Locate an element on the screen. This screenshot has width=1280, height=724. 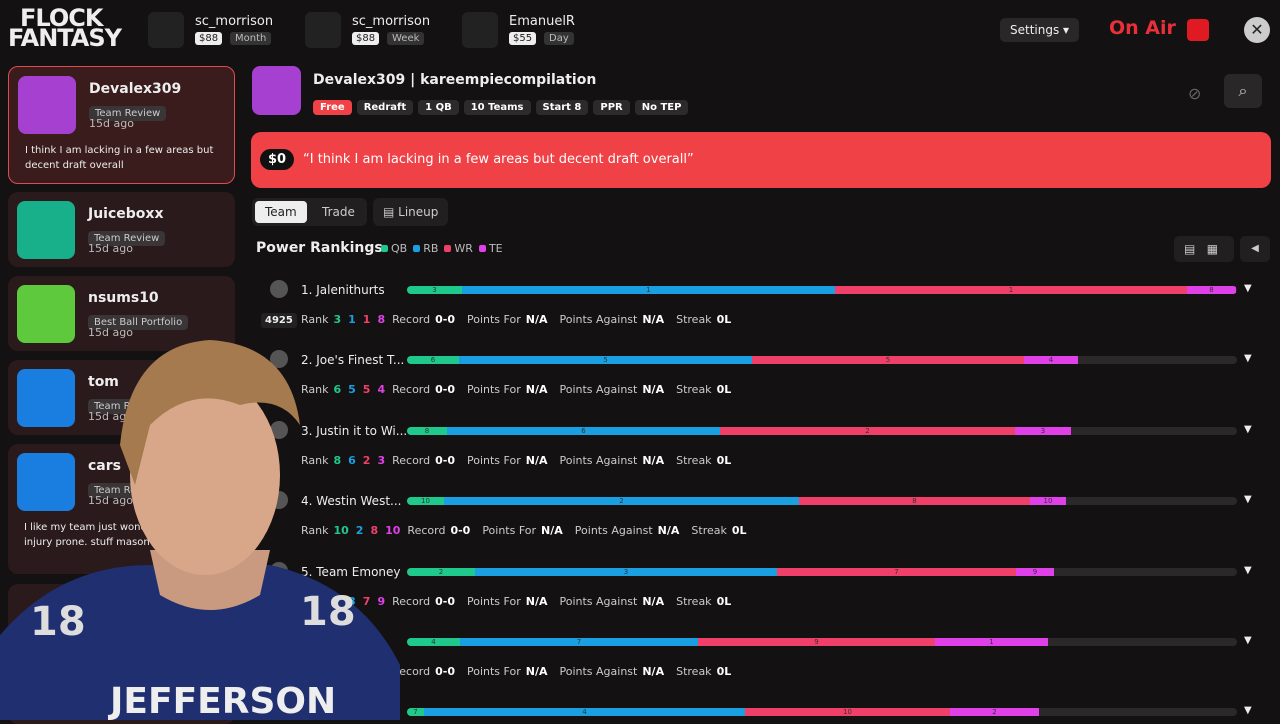
section-title: Power Rankings is located at coordinates (319, 248).